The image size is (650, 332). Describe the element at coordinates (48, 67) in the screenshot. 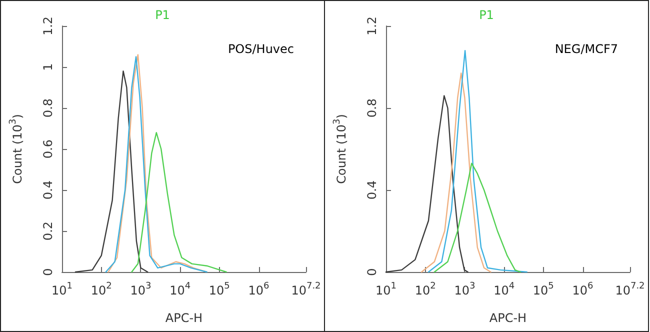

I see `y-tick-label: 1` at that location.